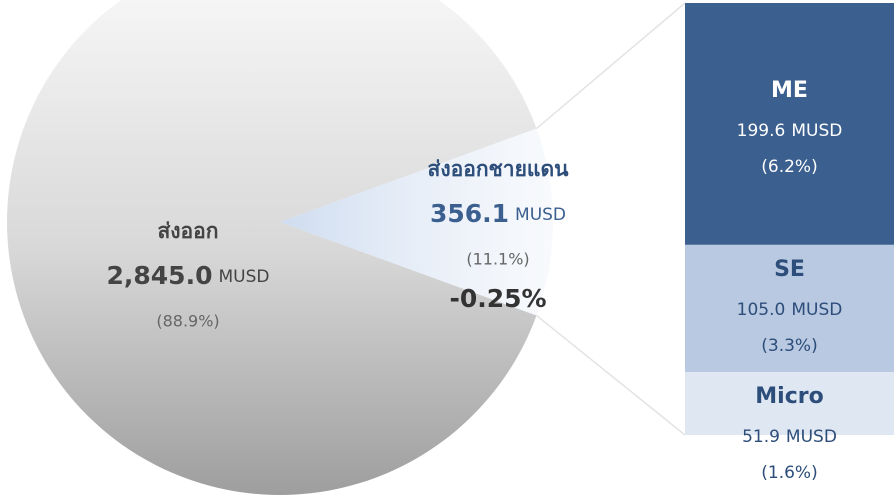 The width and height of the screenshot is (894, 495). I want to click on change: -0.25%, so click(497, 298).